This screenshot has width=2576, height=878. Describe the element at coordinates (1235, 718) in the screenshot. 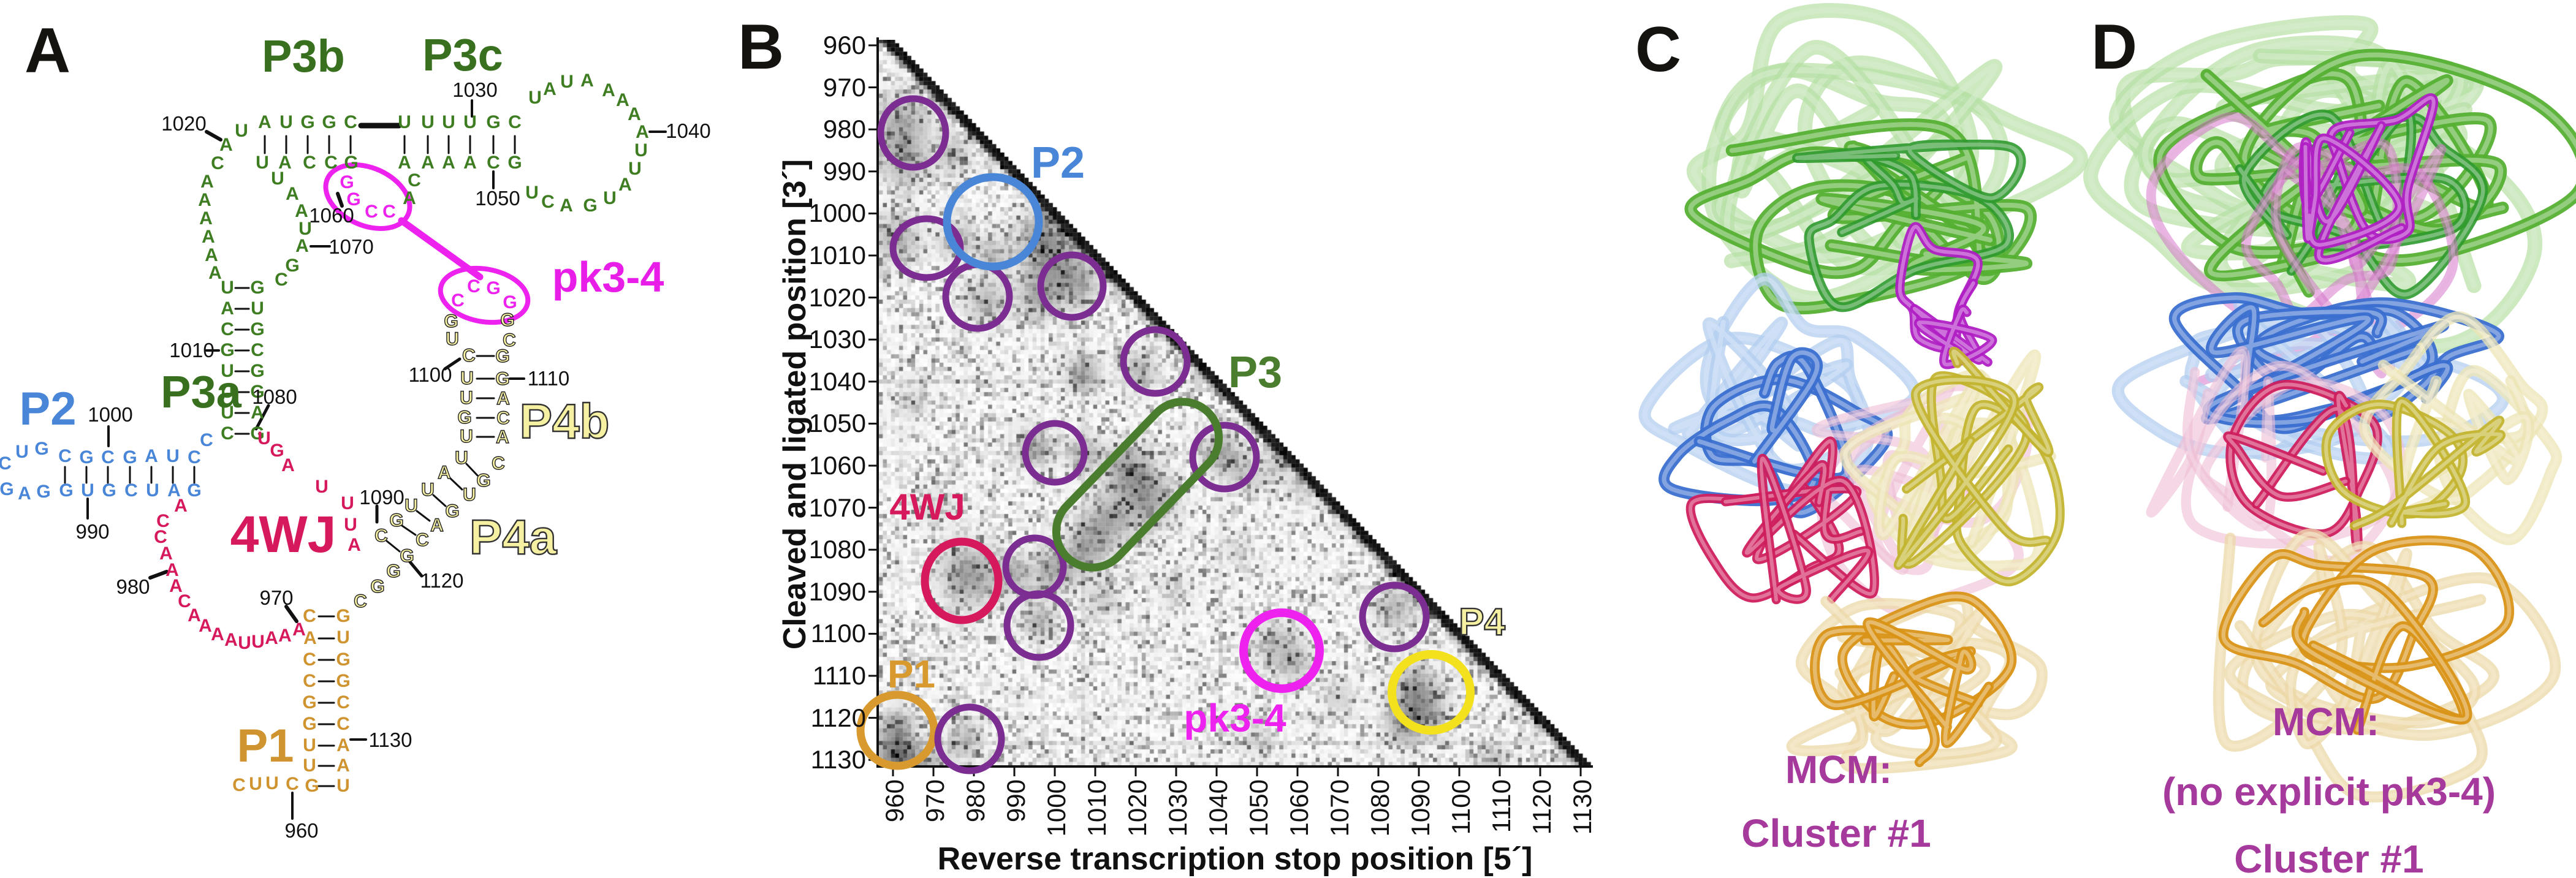

I see `region-label-pk3-4: pk3-4` at that location.